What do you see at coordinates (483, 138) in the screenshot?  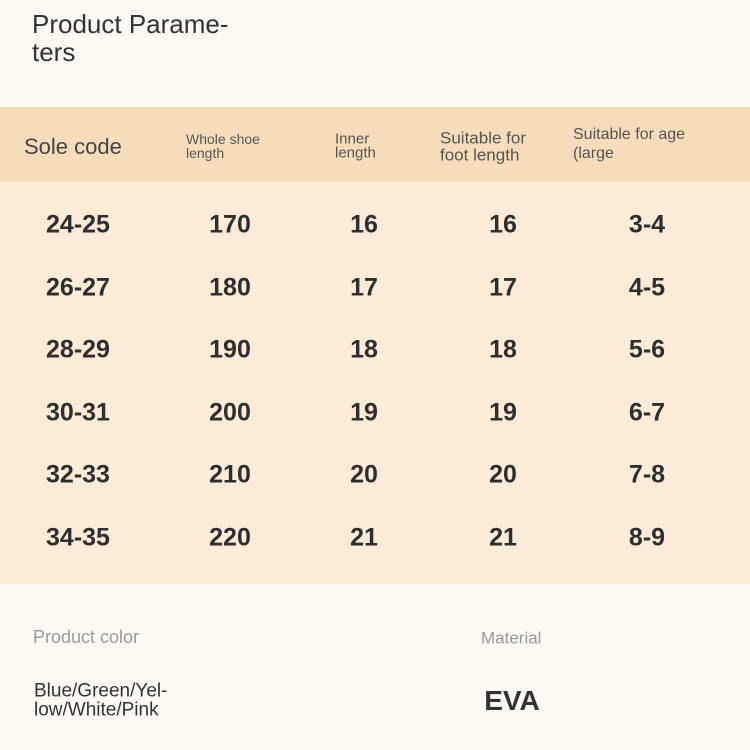 I see `column-header: Suitable for` at bounding box center [483, 138].